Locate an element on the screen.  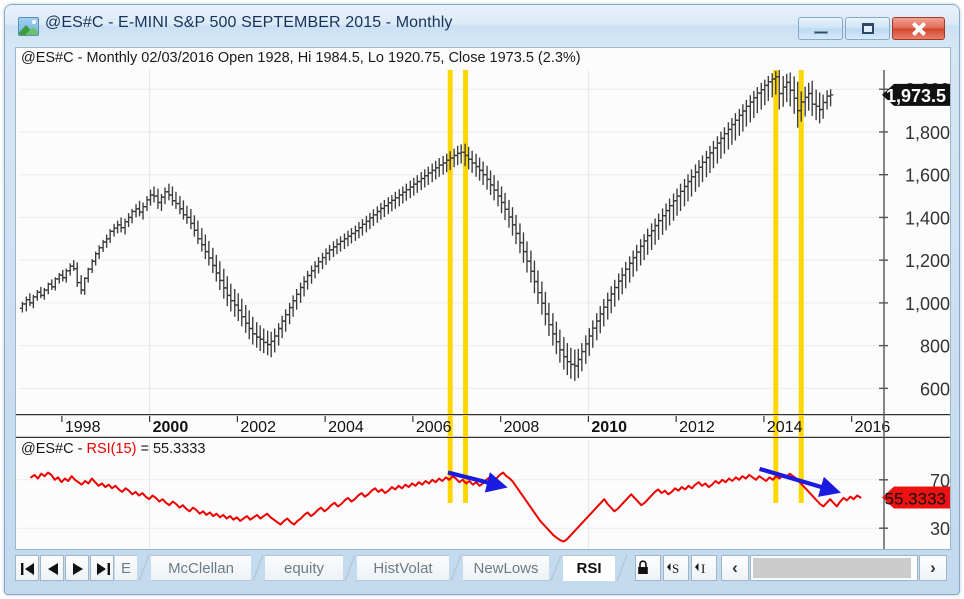
tab-histvolat: HistVolat is located at coordinates (403, 568).